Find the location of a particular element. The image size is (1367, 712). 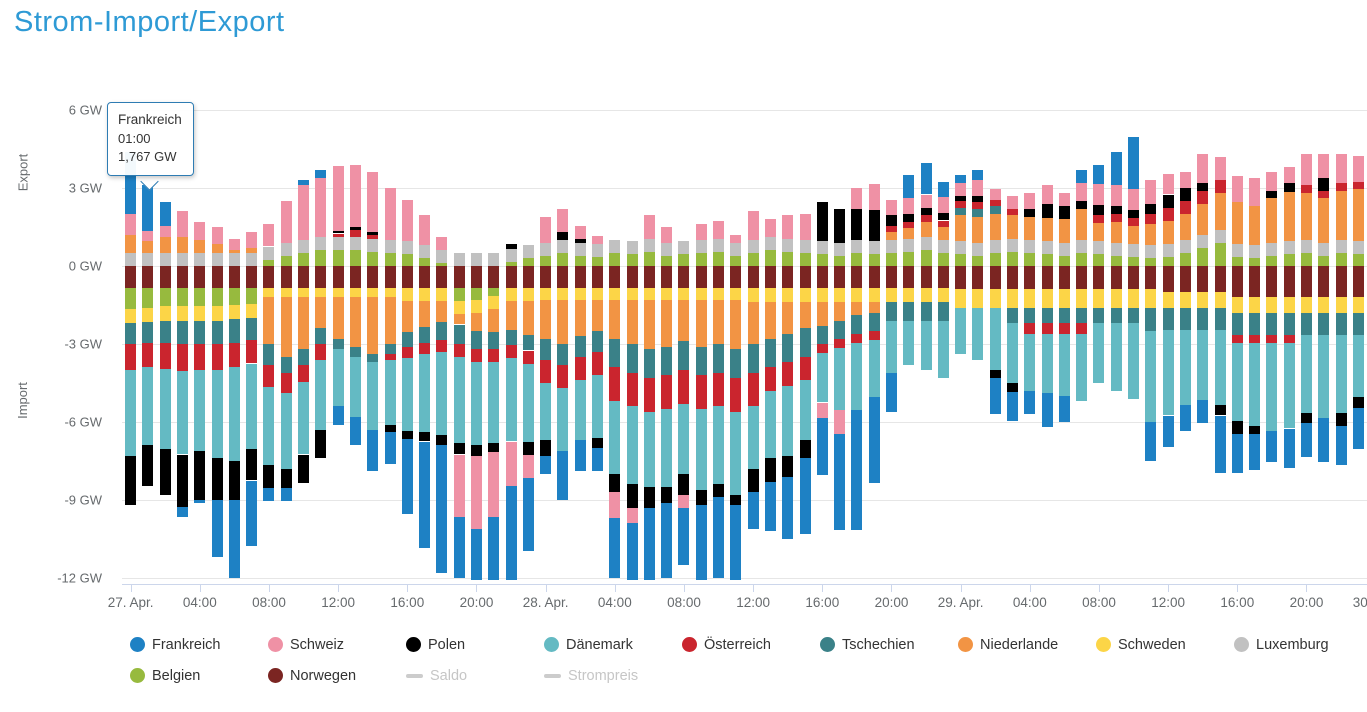

legend-item-österreich: Österreich is located at coordinates (751, 644).